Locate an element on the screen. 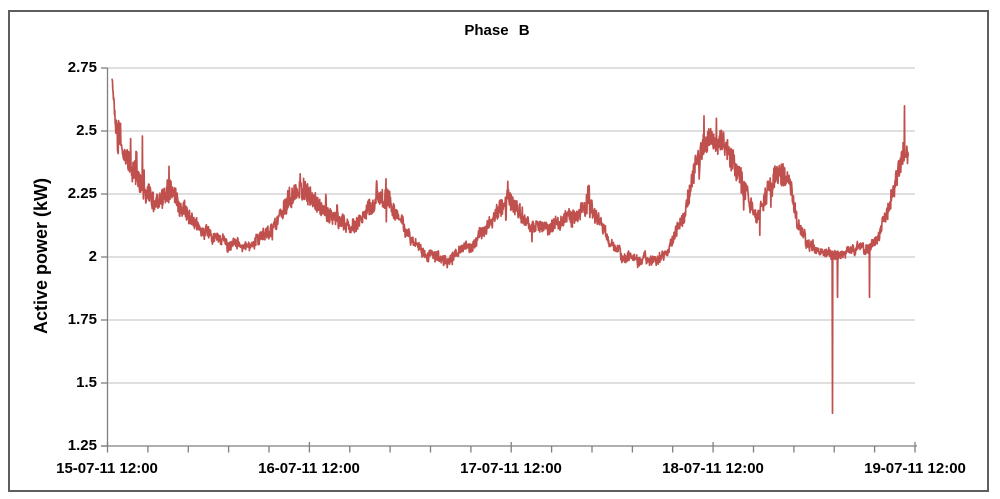 The image size is (1000, 499). x-tick-label: 18-07-11 12:00 is located at coordinates (713, 468).